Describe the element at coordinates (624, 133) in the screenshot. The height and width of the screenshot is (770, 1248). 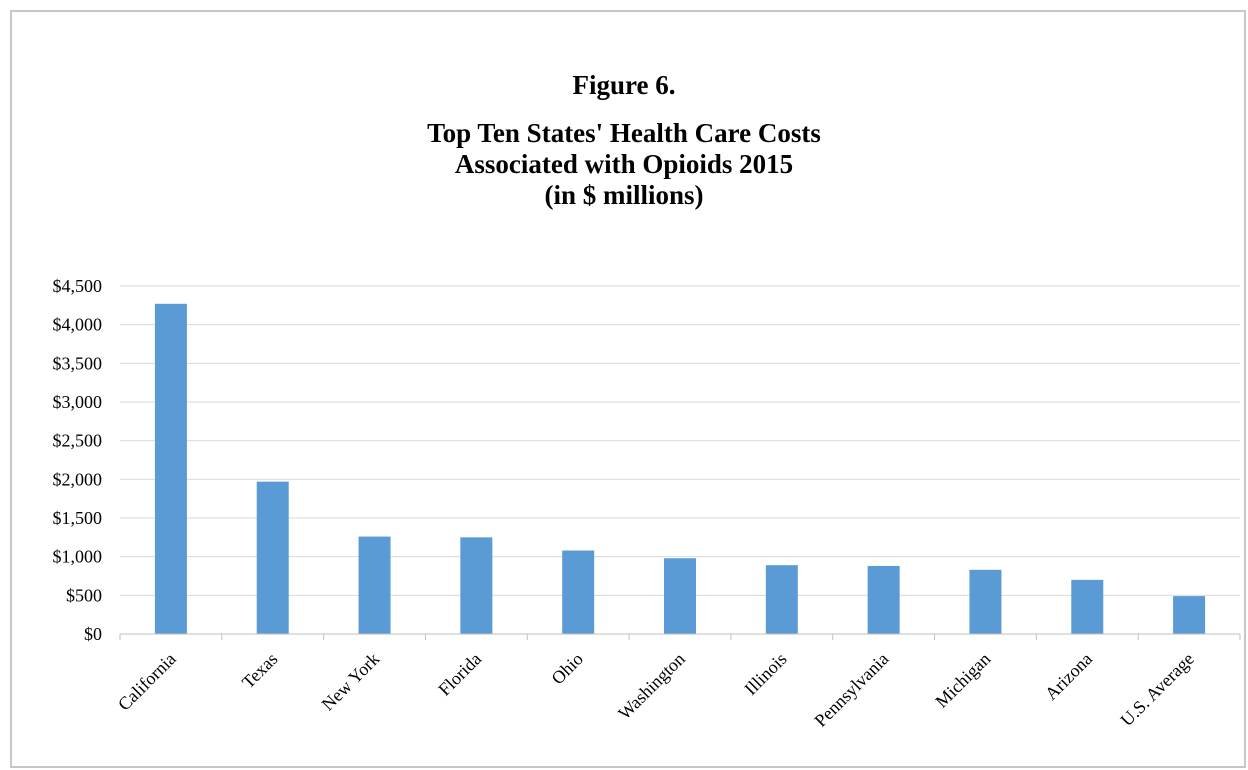
I see `chart-title-line-1: Top Ten States' Health Care Costs` at that location.